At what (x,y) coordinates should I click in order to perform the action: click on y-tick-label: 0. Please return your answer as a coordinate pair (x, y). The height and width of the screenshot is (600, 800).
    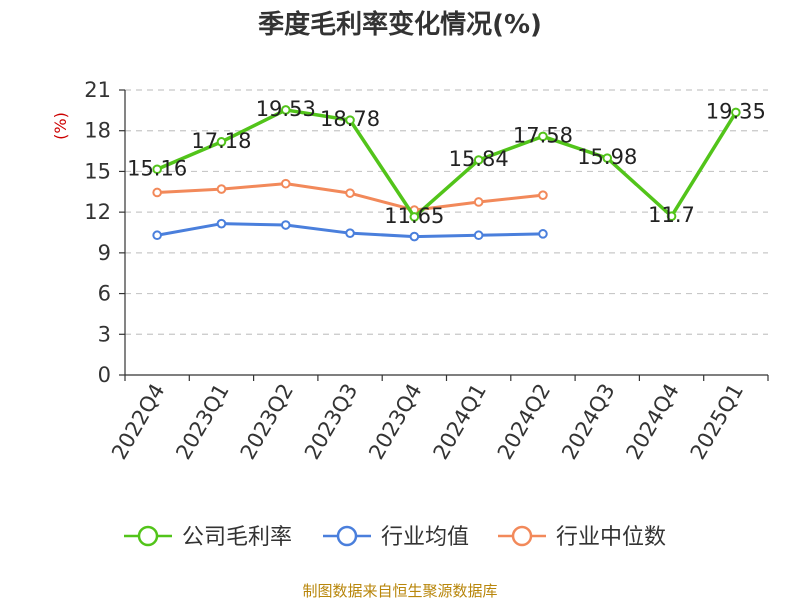
    Looking at the image, I should click on (104, 375).